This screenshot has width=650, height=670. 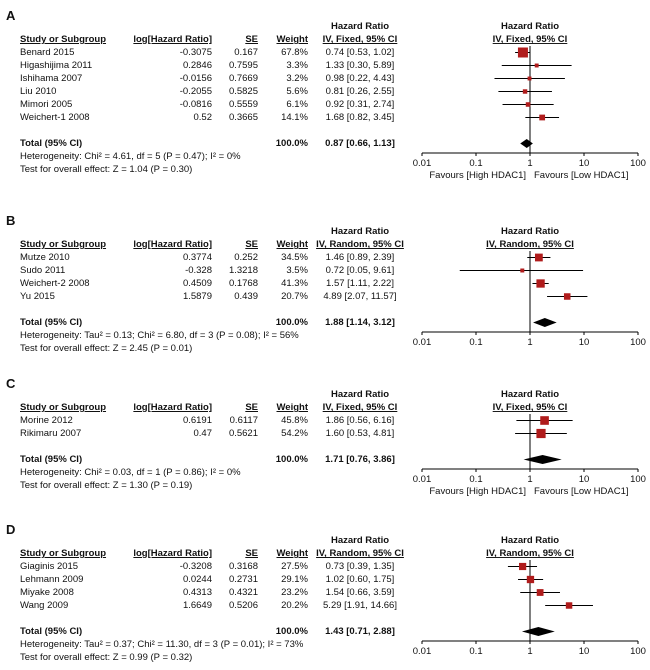 What do you see at coordinates (52, 579) in the screenshot?
I see `study-name: Lehmann 2009` at bounding box center [52, 579].